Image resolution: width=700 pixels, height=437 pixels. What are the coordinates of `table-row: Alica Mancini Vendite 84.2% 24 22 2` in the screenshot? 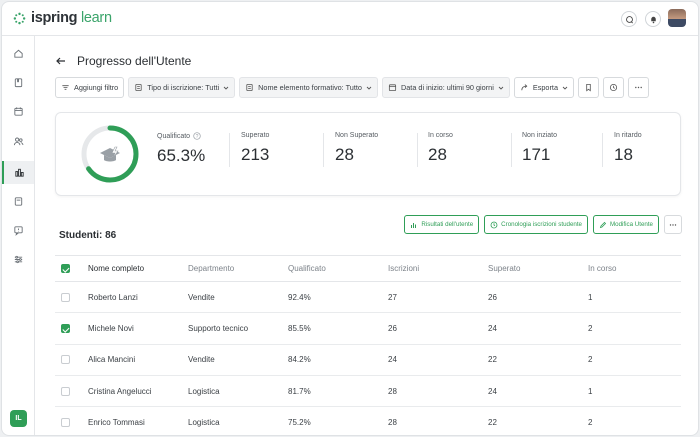 It's located at (368, 360).